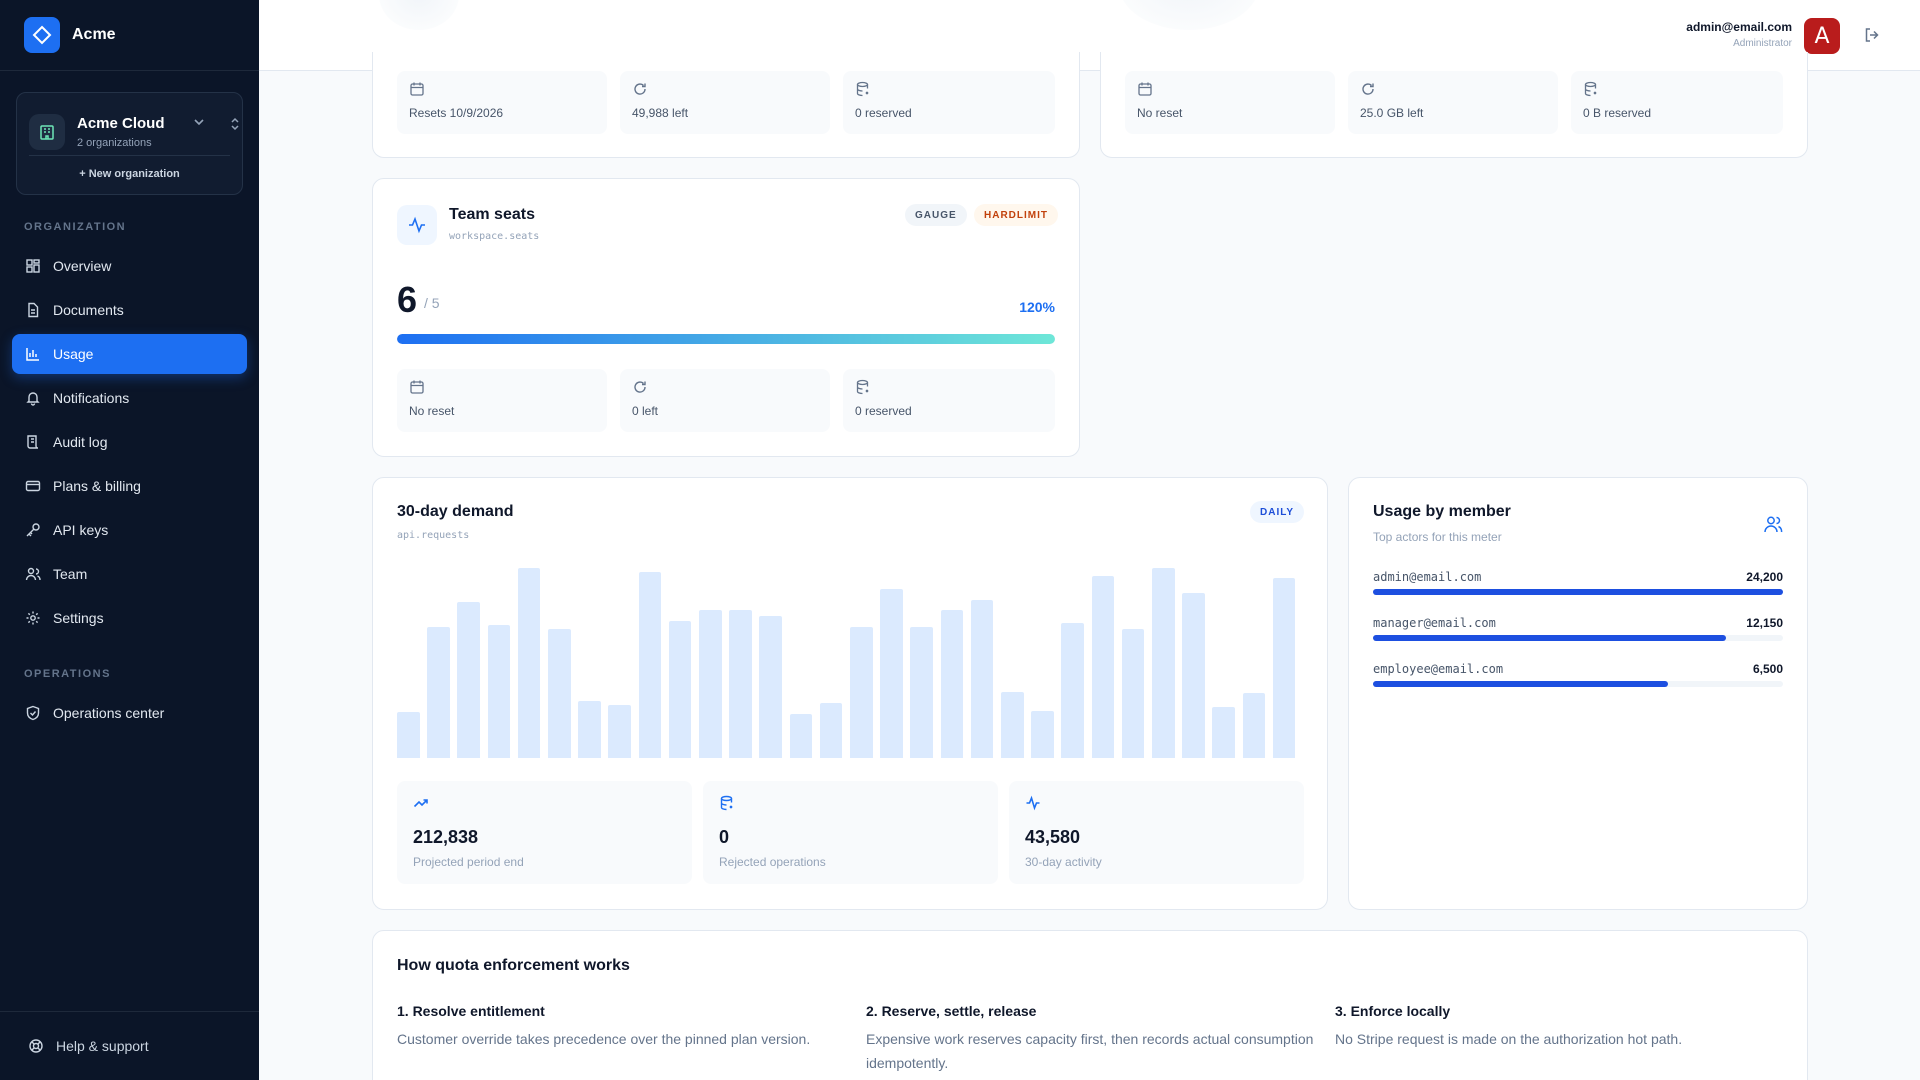 The width and height of the screenshot is (1920, 1080). I want to click on sidebar-item-label: Plans & billing, so click(97, 486).